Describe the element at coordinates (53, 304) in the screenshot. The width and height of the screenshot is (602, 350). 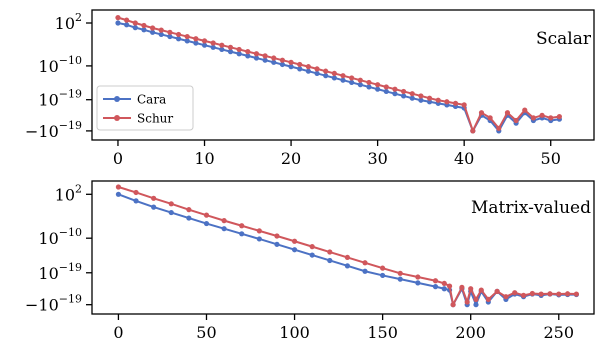
I see `y-tick-label: −10−19` at that location.